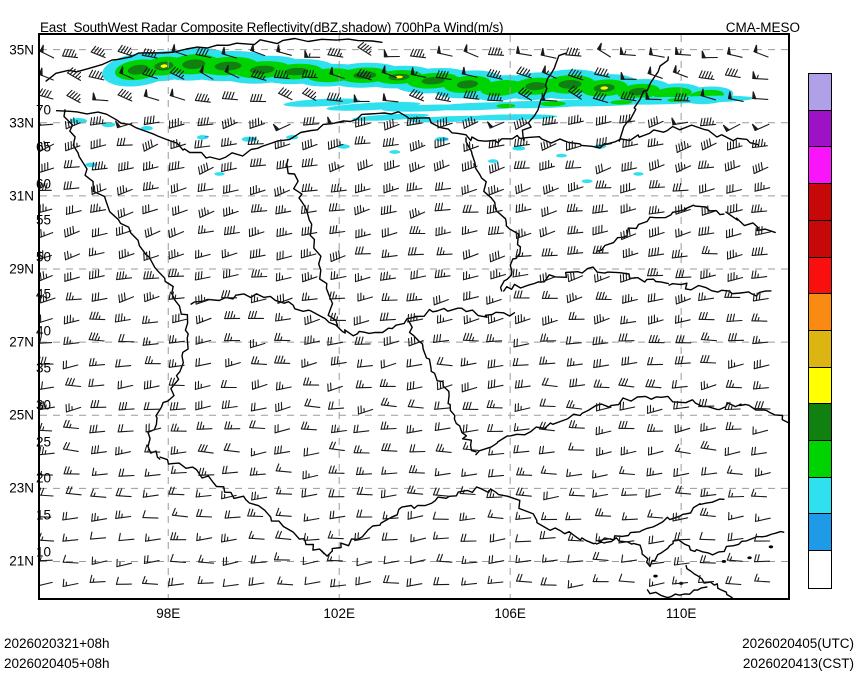 The height and width of the screenshot is (675, 860). Describe the element at coordinates (21, 50) in the screenshot. I see `latitude-tick-label: 35N` at that location.